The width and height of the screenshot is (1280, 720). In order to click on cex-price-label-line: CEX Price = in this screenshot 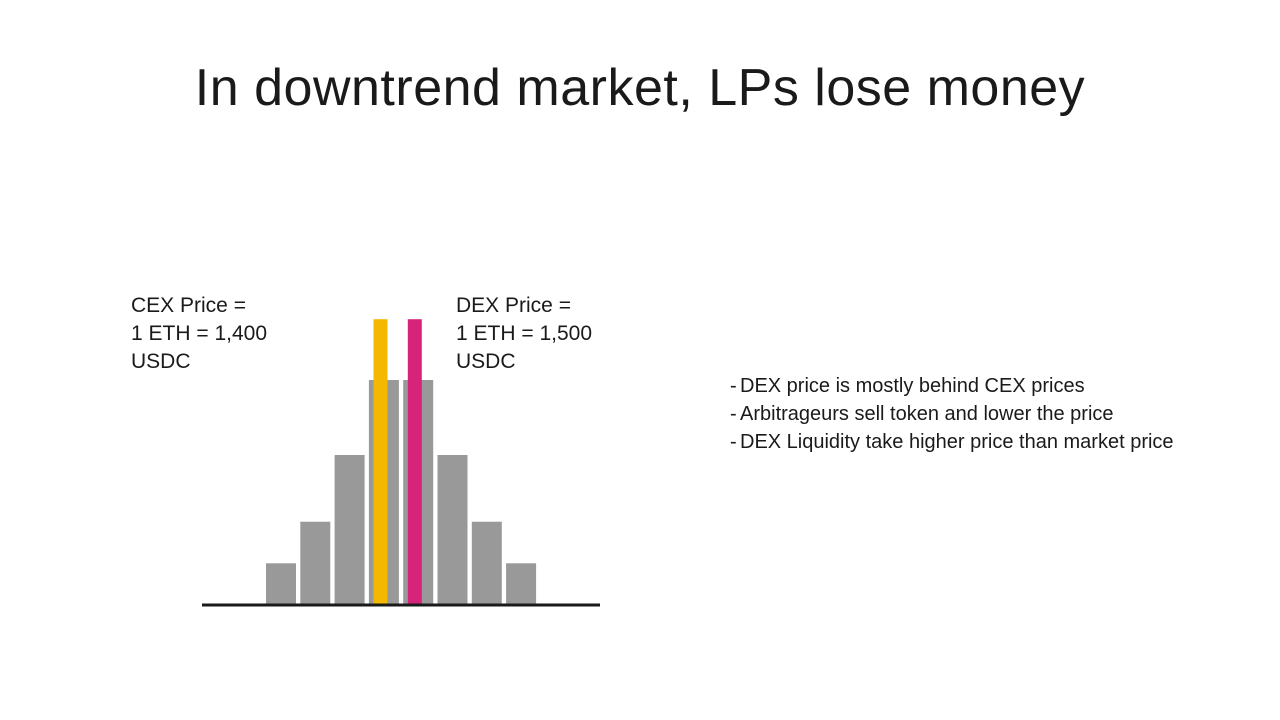, I will do `click(188, 305)`.